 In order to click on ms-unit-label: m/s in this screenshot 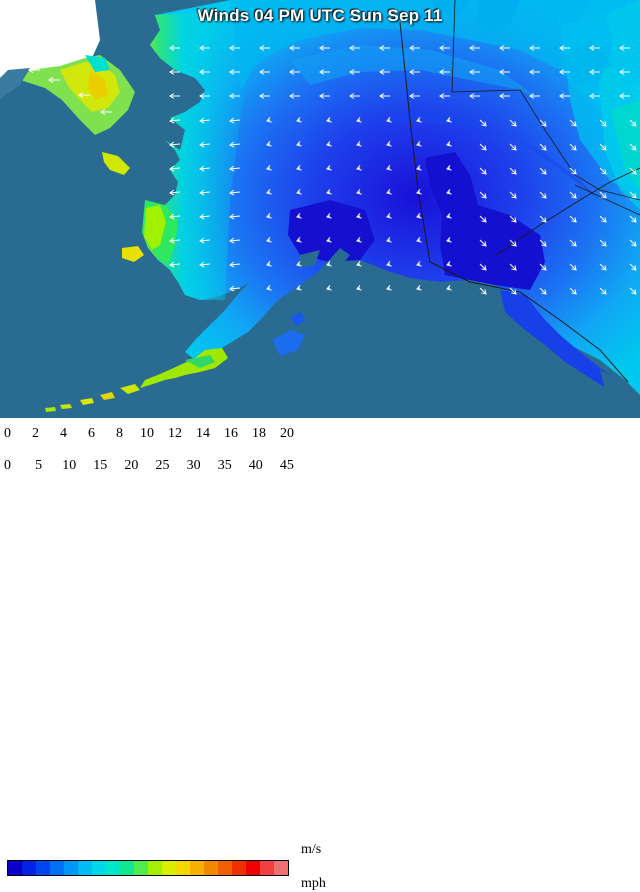, I will do `click(311, 849)`.